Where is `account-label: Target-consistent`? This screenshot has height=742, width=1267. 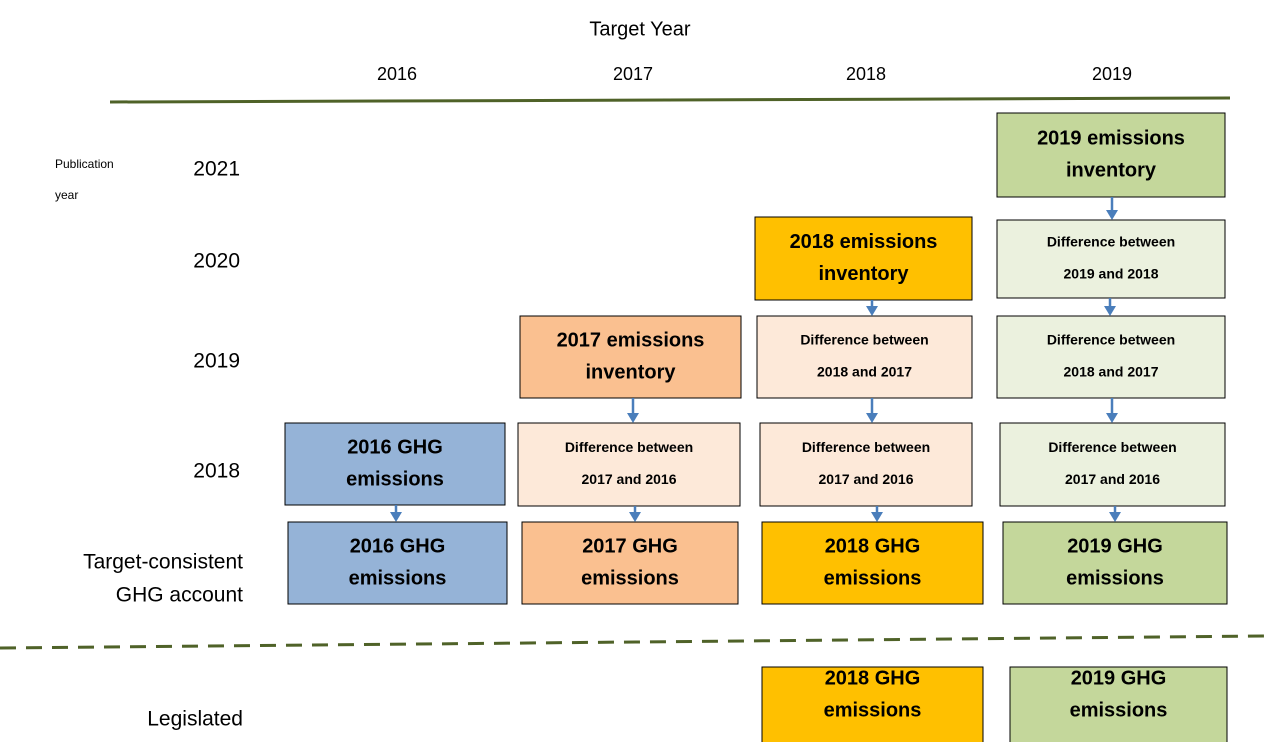
account-label: Target-consistent is located at coordinates (163, 562).